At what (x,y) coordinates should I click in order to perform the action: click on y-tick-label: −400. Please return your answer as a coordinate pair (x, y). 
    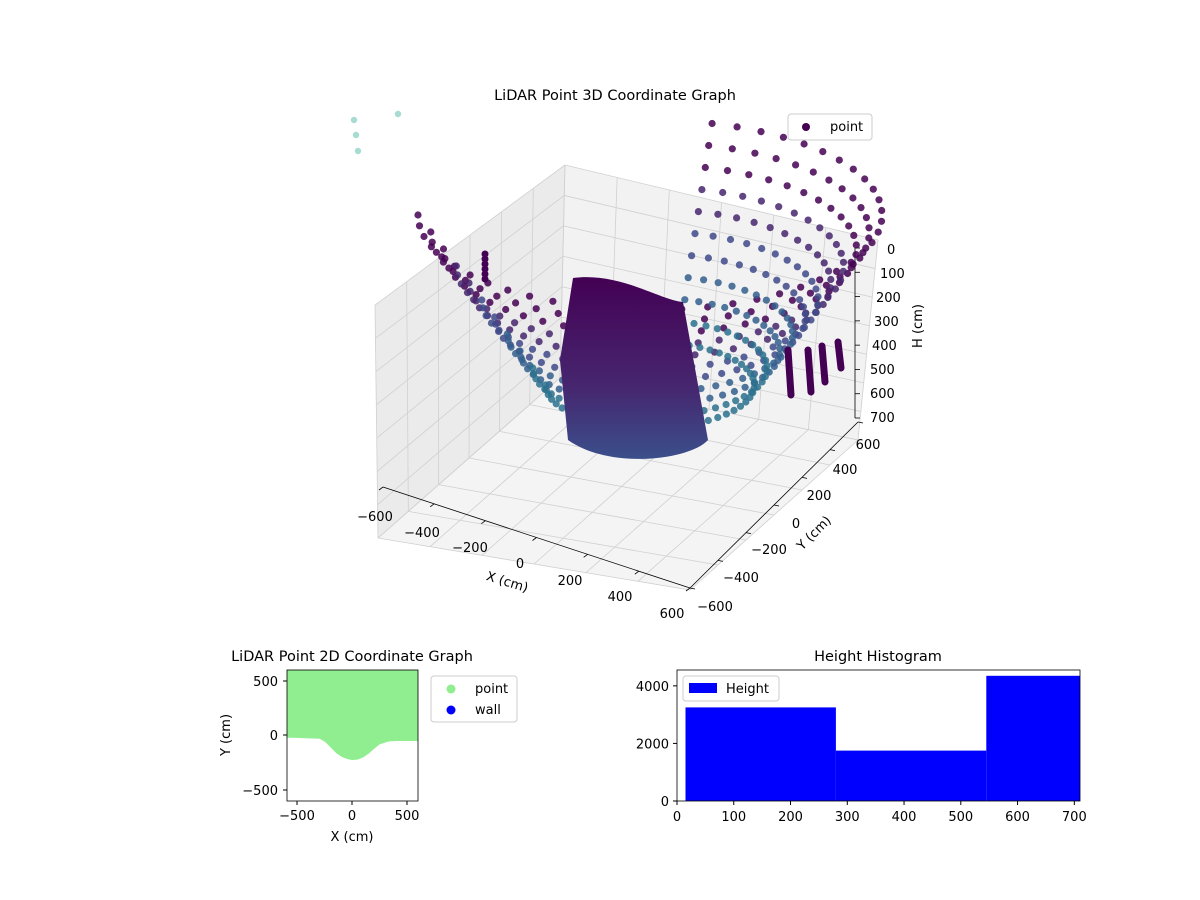
    Looking at the image, I should click on (741, 578).